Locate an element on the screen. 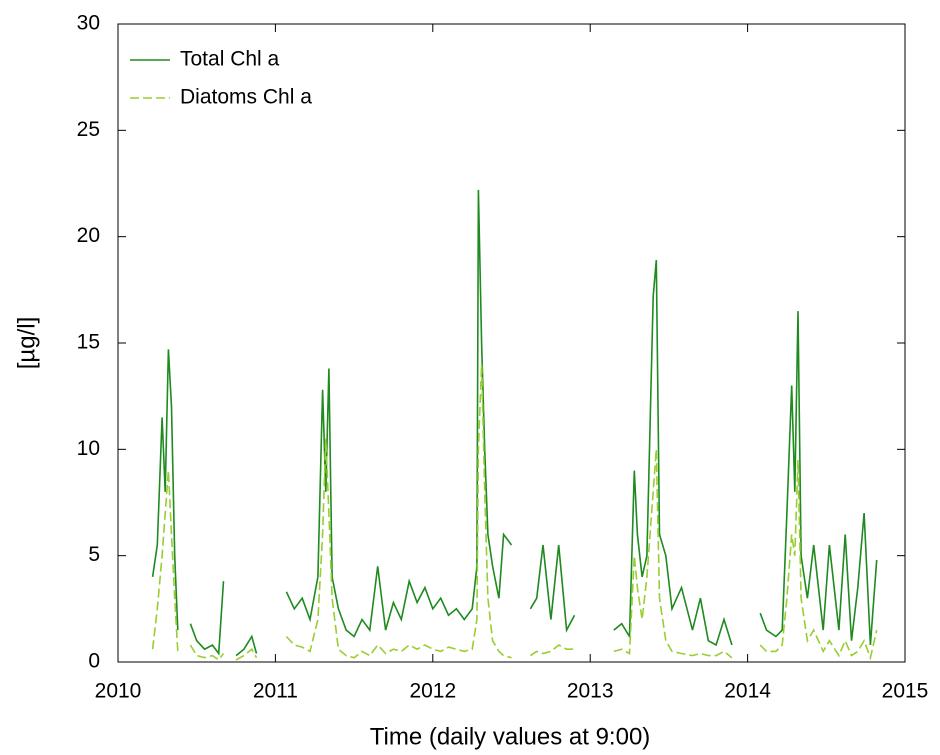 This screenshot has height=755, width=940. y-tick-label: 15 is located at coordinates (88, 342).